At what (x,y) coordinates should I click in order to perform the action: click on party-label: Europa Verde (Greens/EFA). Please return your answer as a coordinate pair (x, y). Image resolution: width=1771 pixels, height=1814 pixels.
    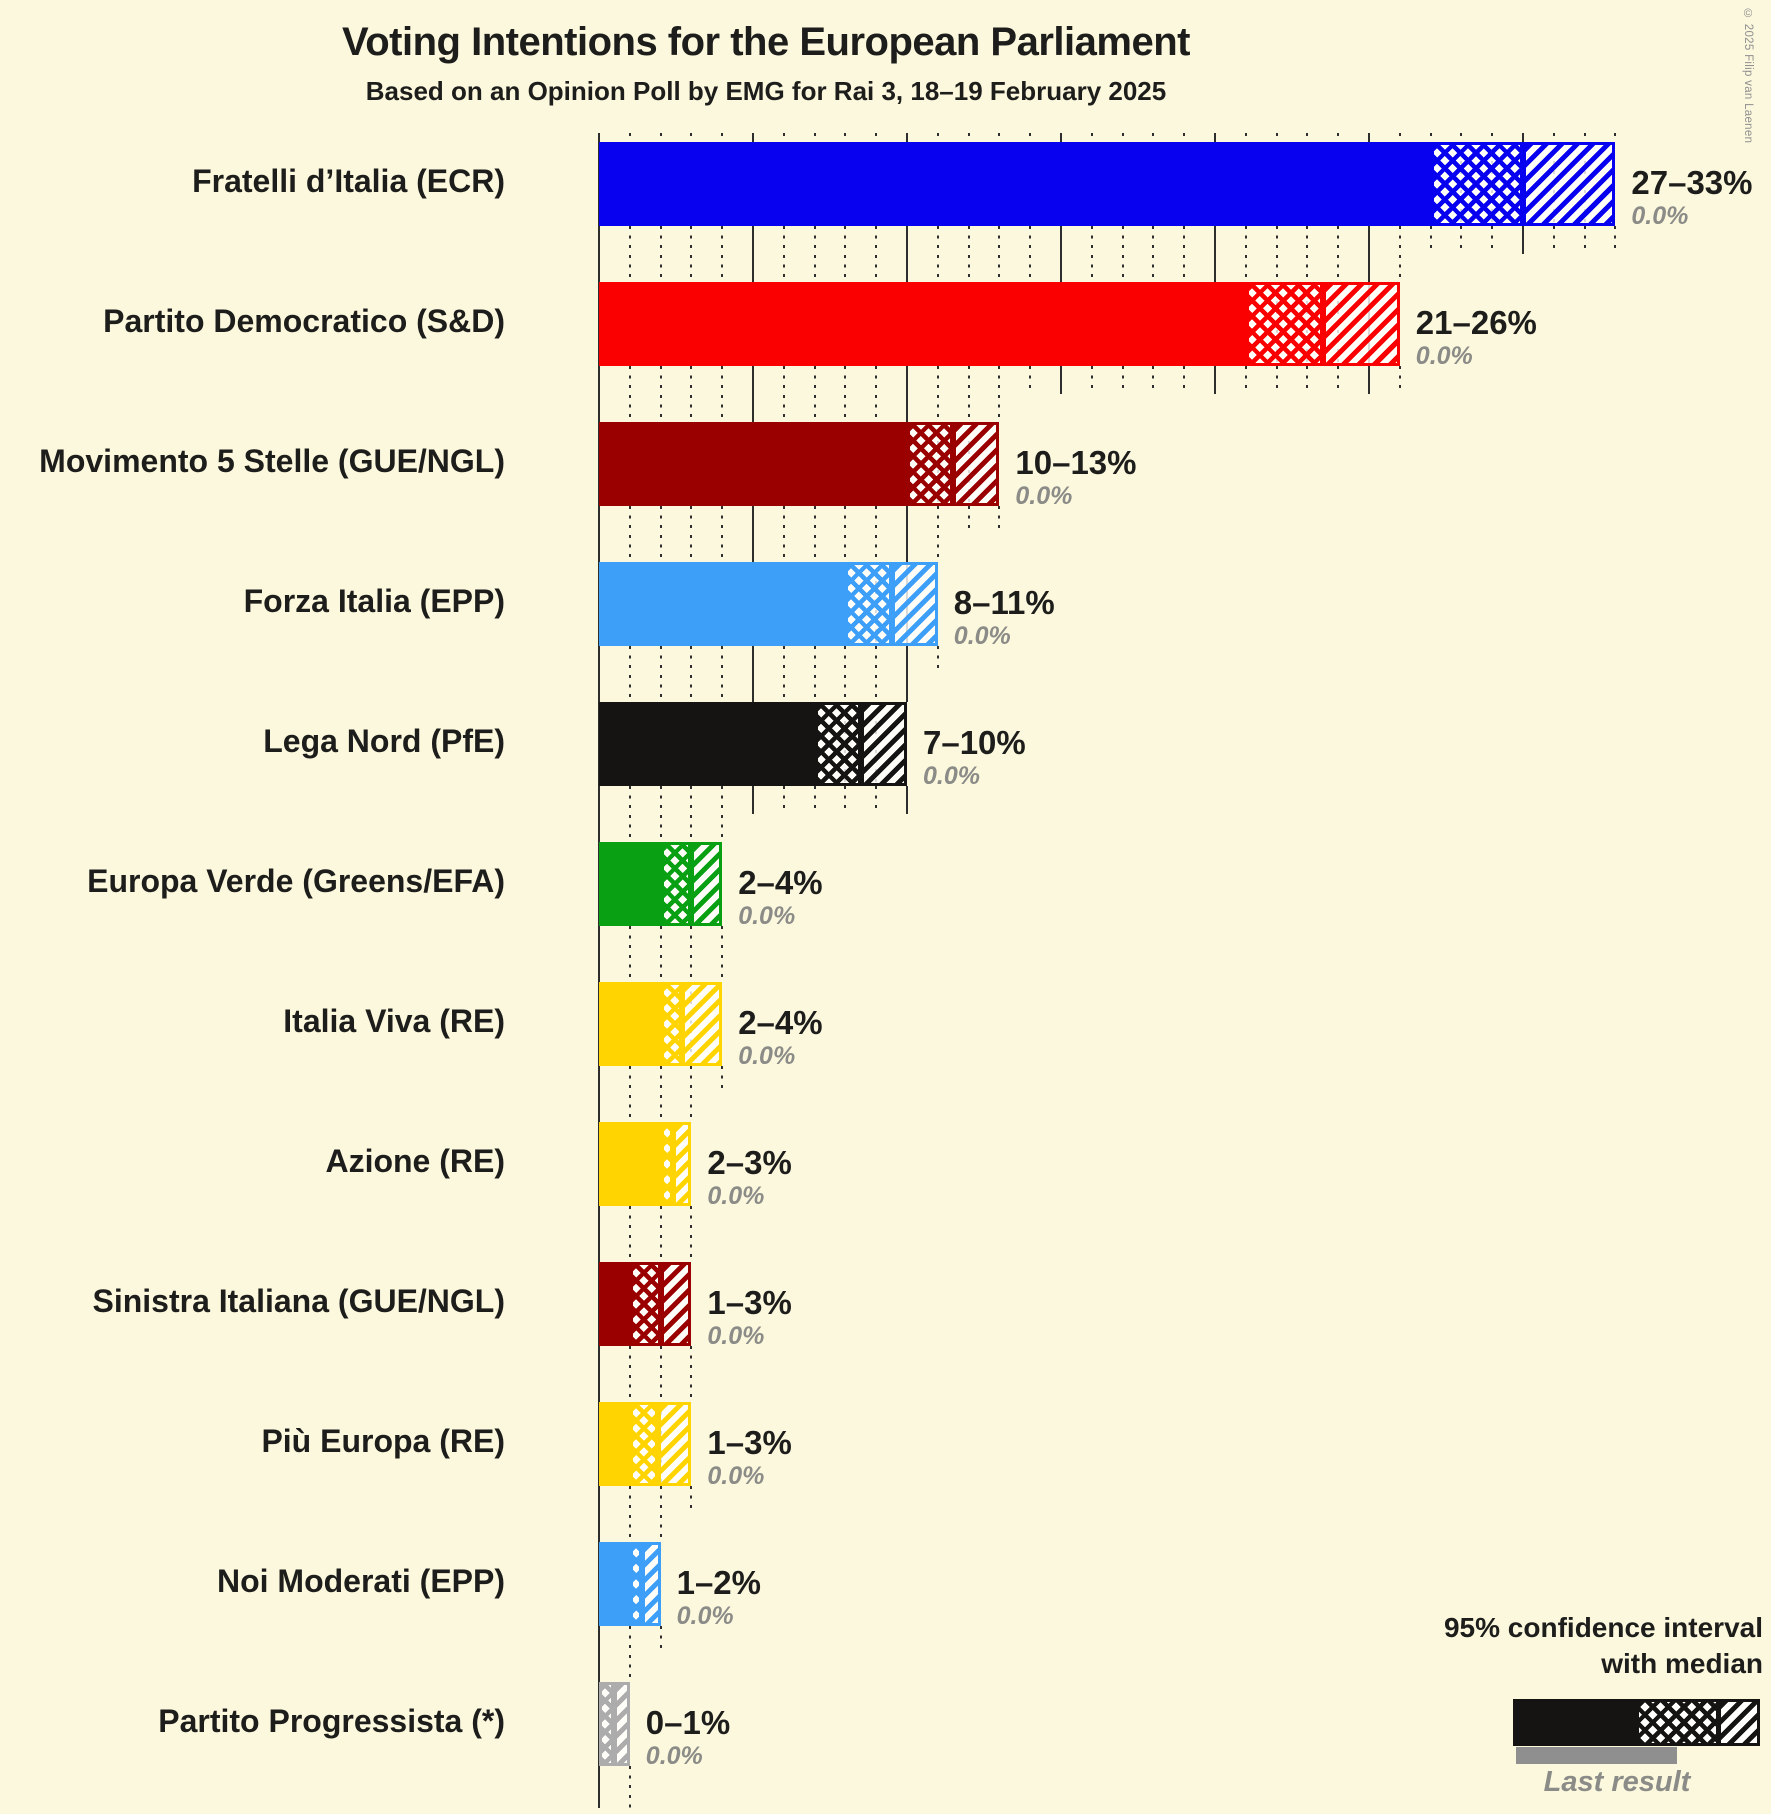
    Looking at the image, I should click on (296, 881).